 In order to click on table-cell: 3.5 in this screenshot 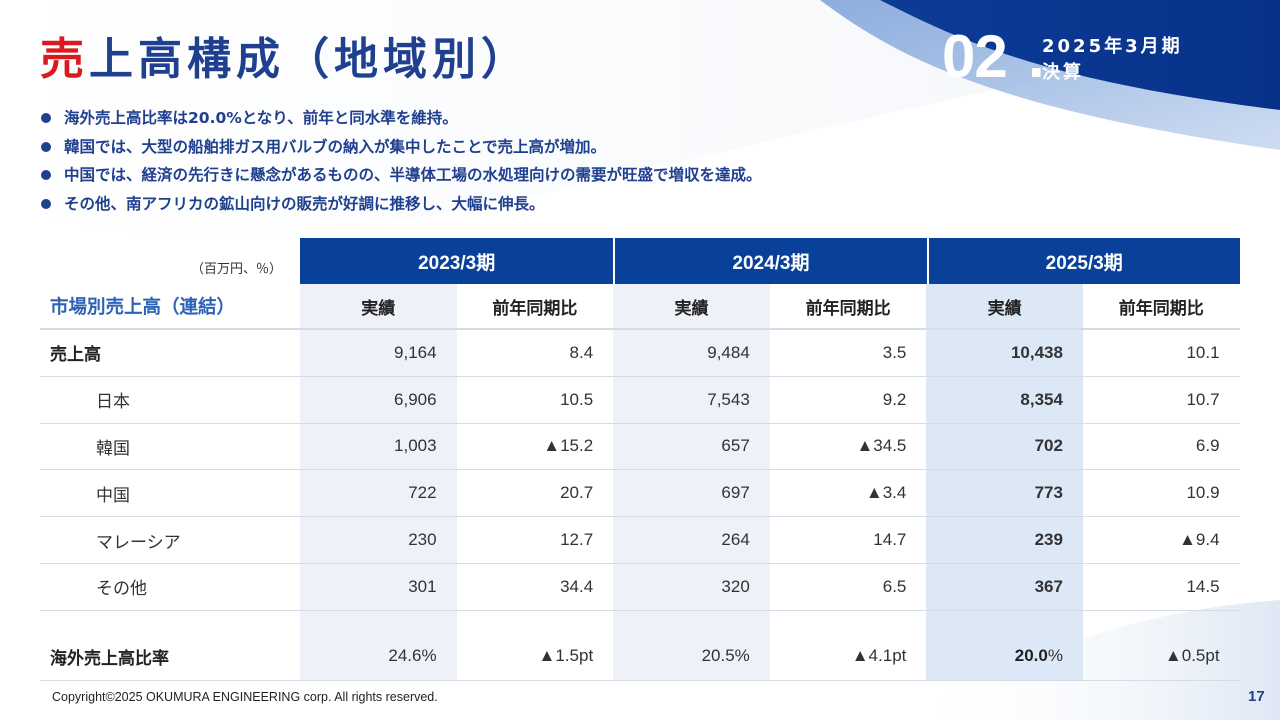, I will do `click(848, 353)`.